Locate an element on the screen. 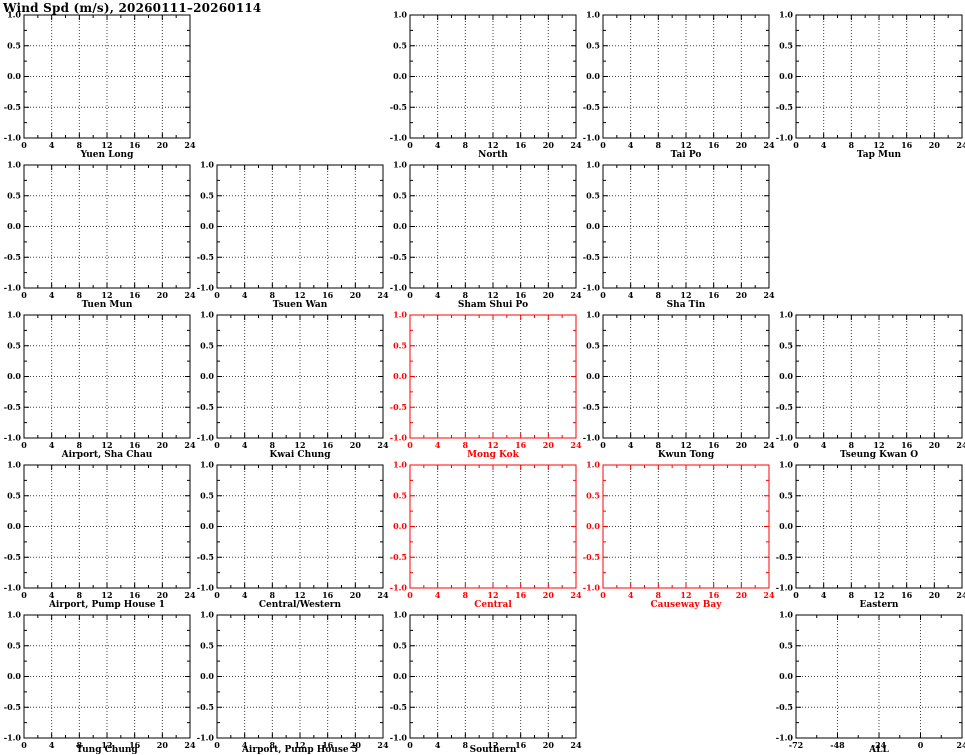  panel-southern: 0 4 8 12 16 20 24 -1.0 -0.5 0.0 0.5 1.0 Southern is located at coordinates (486, 682).